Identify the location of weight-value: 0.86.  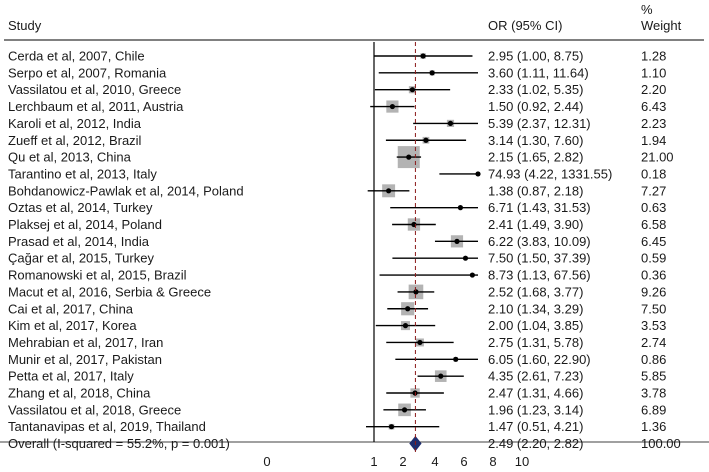
(653, 359).